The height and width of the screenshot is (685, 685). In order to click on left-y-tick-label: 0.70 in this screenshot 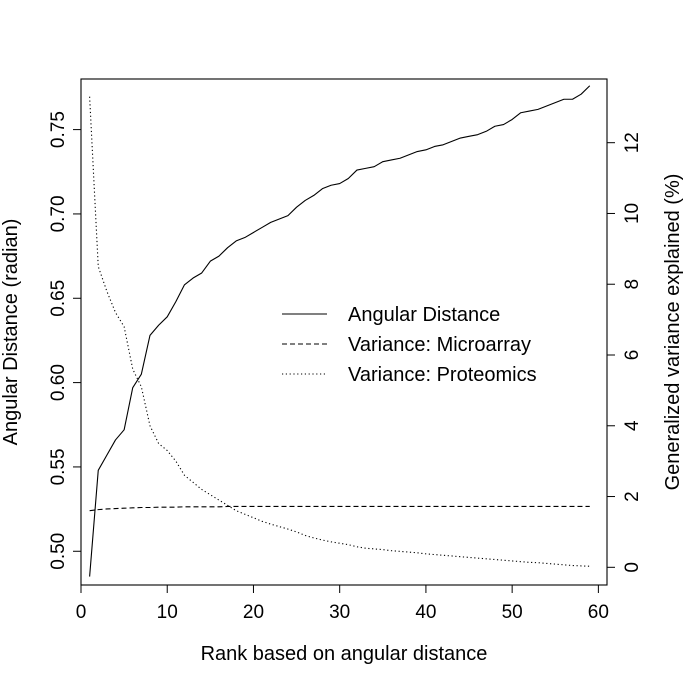, I will do `click(58, 213)`.